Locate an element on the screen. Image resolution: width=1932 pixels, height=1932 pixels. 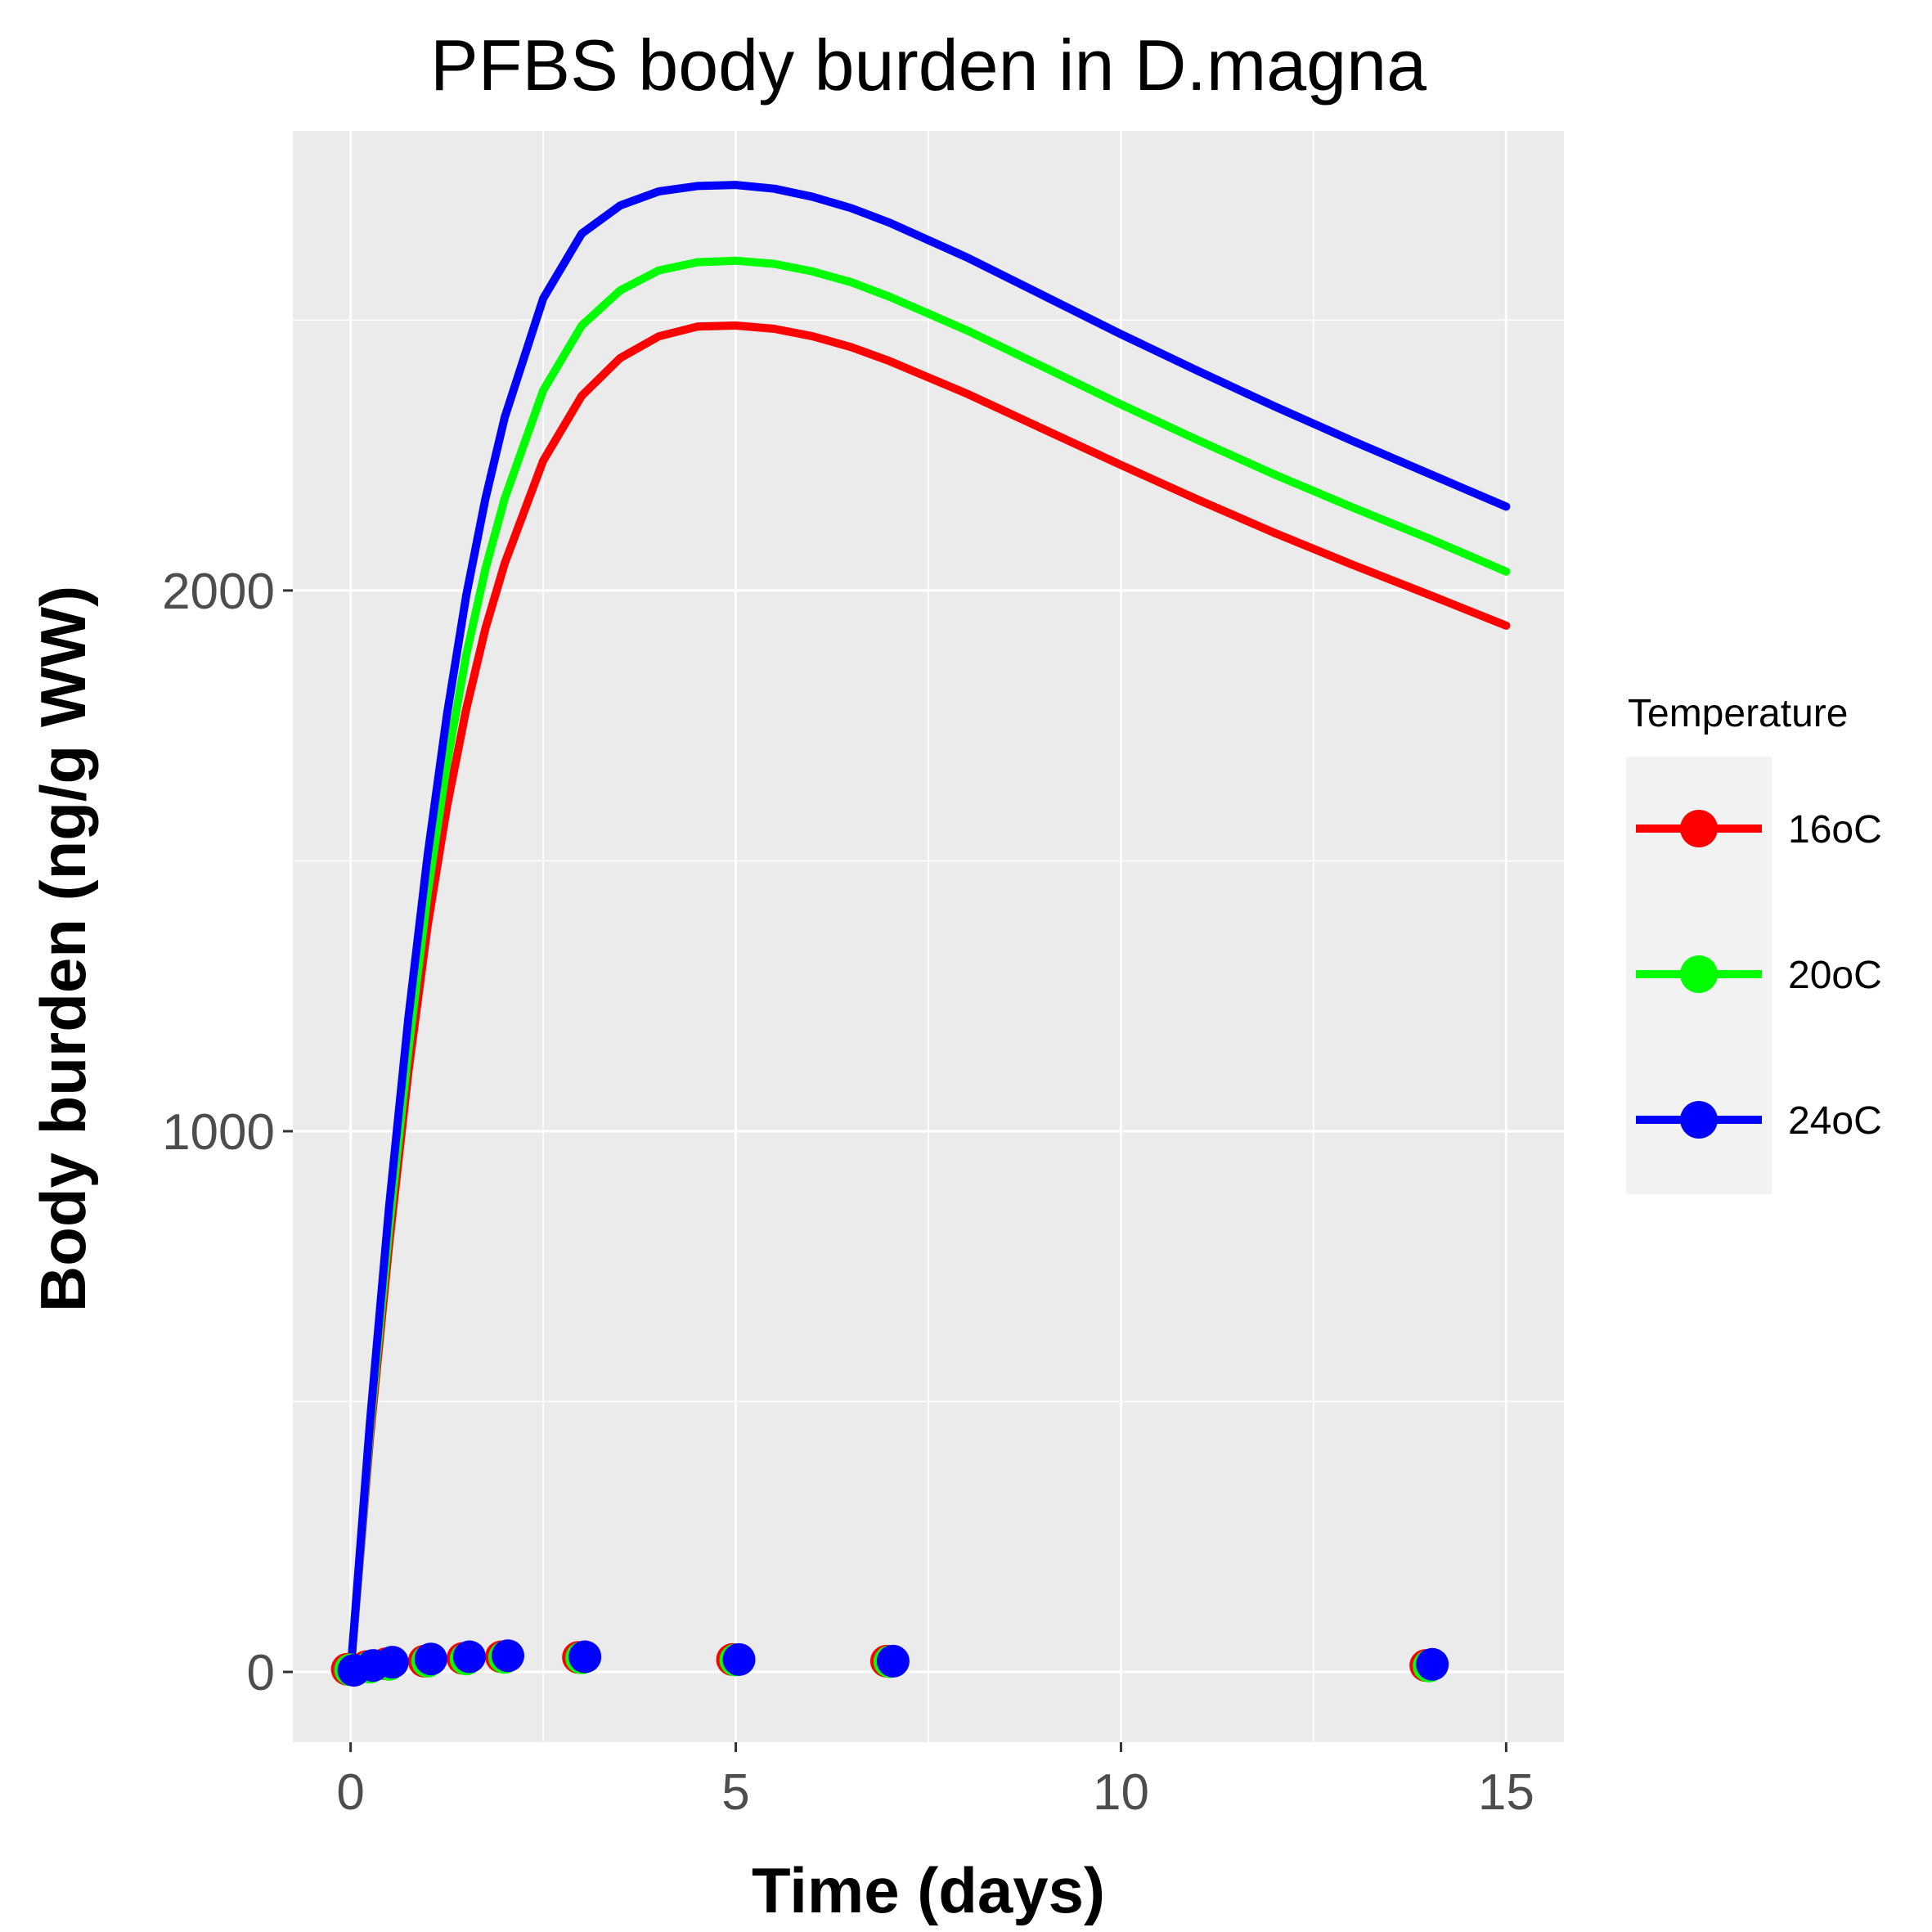
x-axis: 0 5 10 15 is located at coordinates (935, 1782).